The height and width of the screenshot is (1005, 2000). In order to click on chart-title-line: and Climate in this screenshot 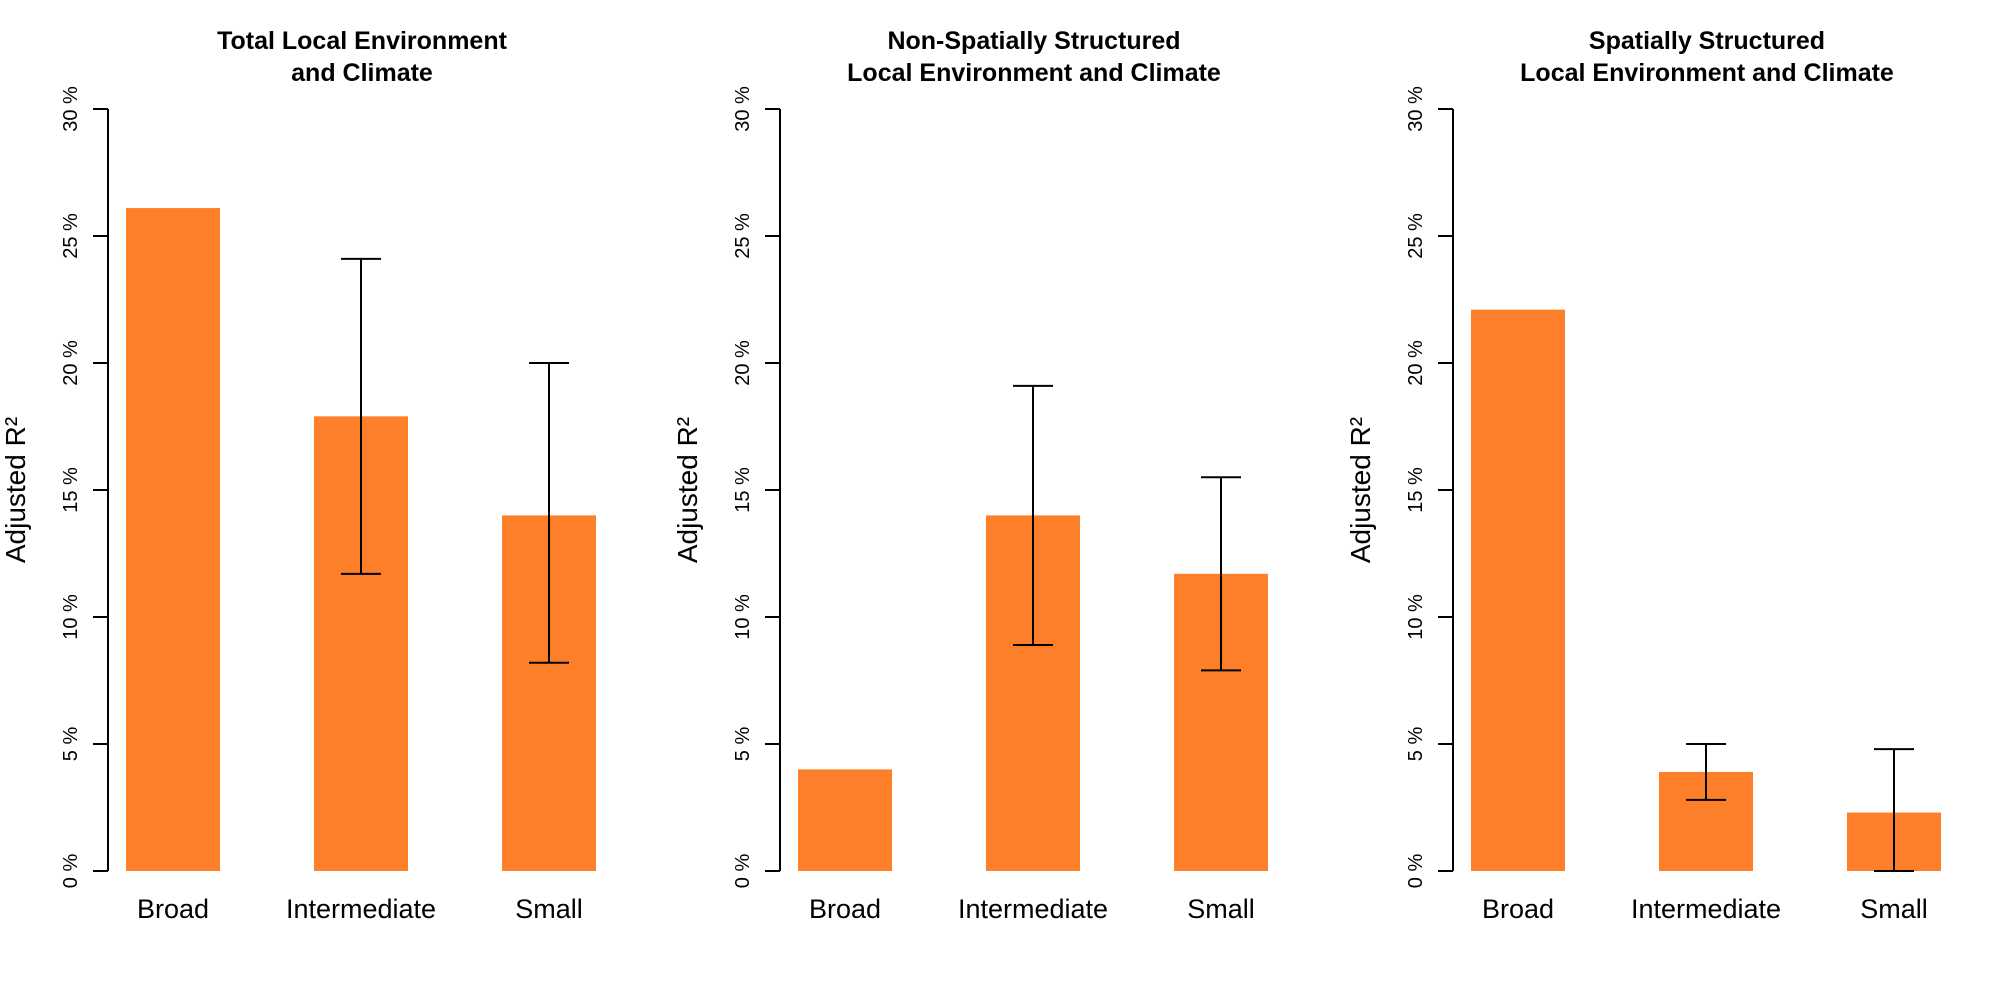, I will do `click(362, 73)`.